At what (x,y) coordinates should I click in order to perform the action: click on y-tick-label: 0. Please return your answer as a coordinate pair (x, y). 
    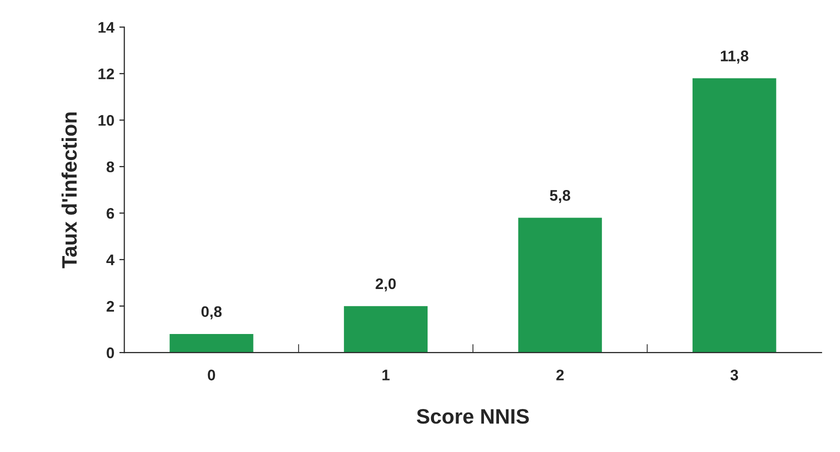
    Looking at the image, I should click on (110, 352).